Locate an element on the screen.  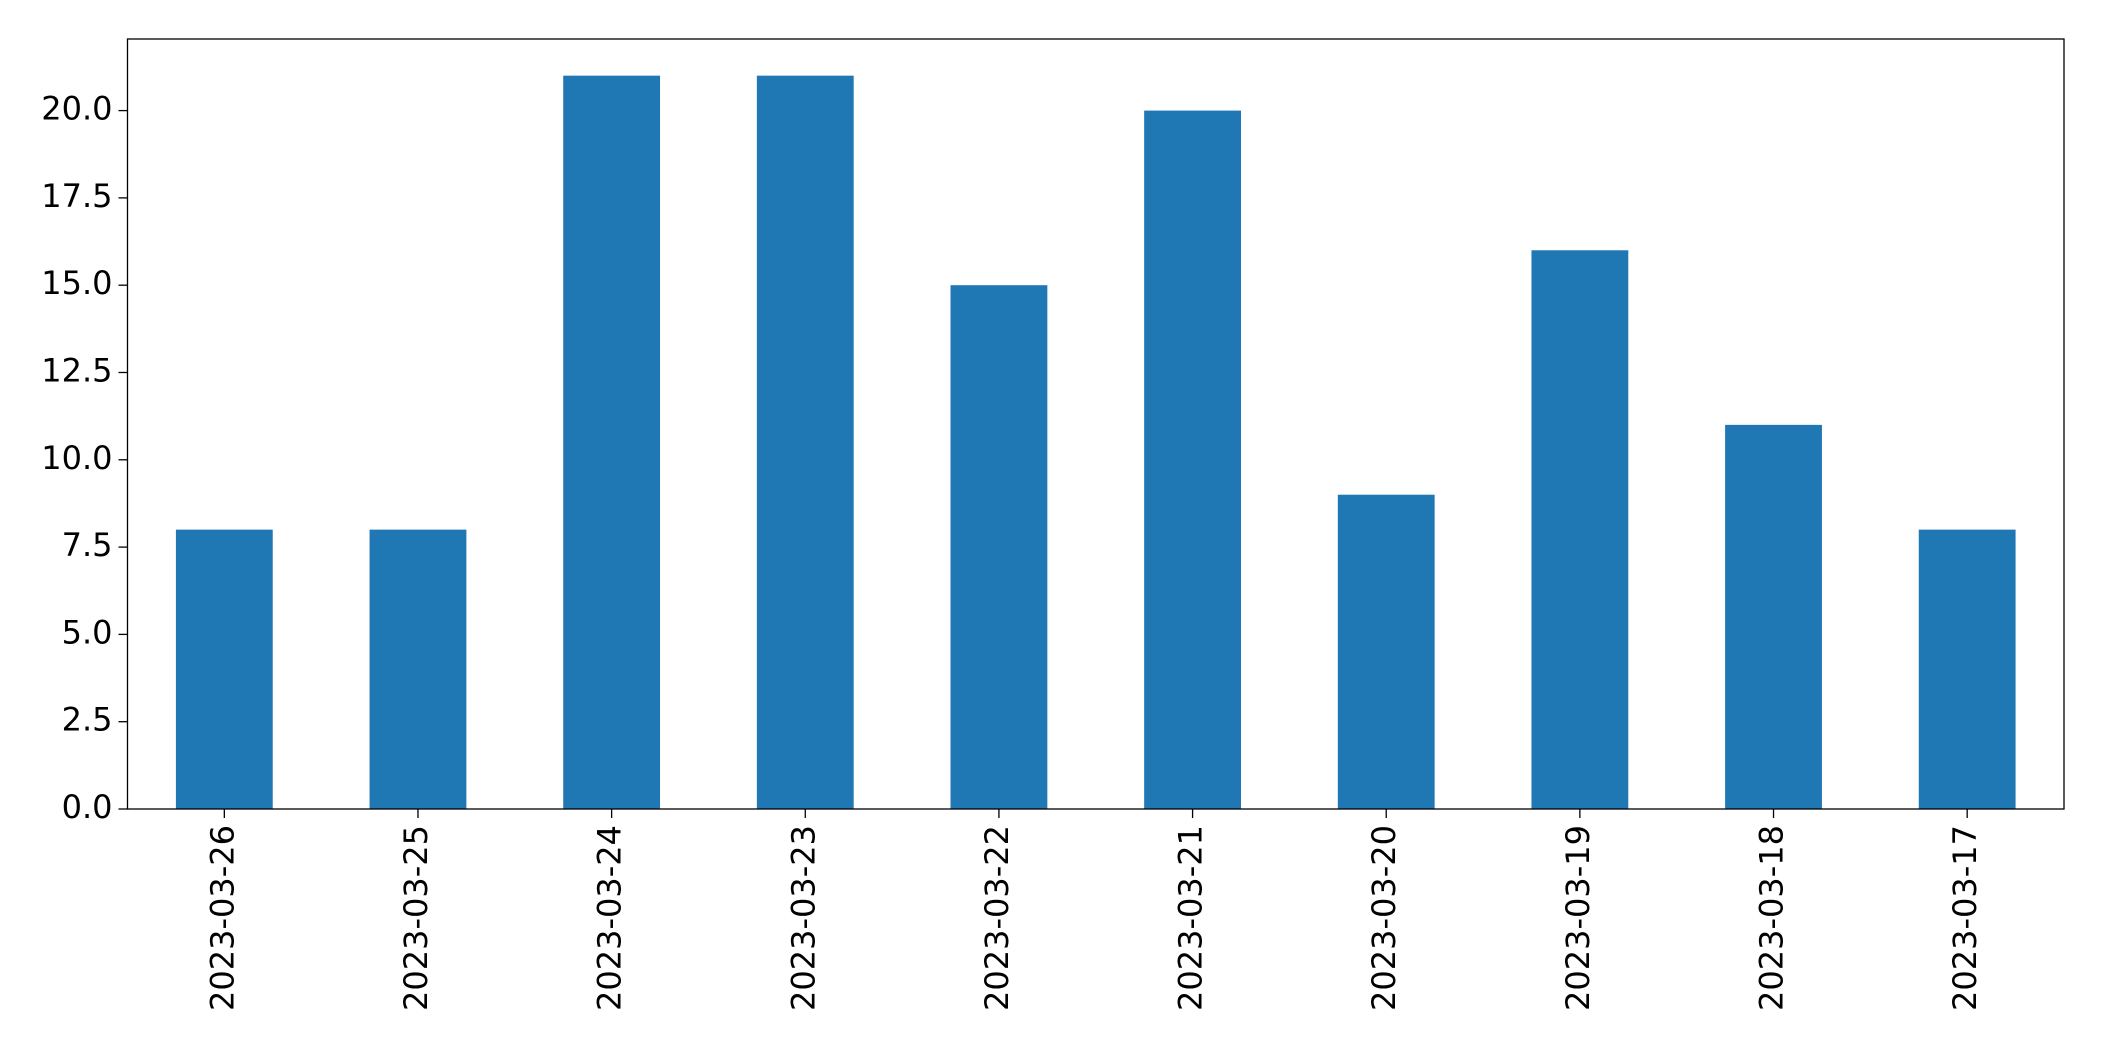
y-tick-label: 17.5 is located at coordinates (76, 196).